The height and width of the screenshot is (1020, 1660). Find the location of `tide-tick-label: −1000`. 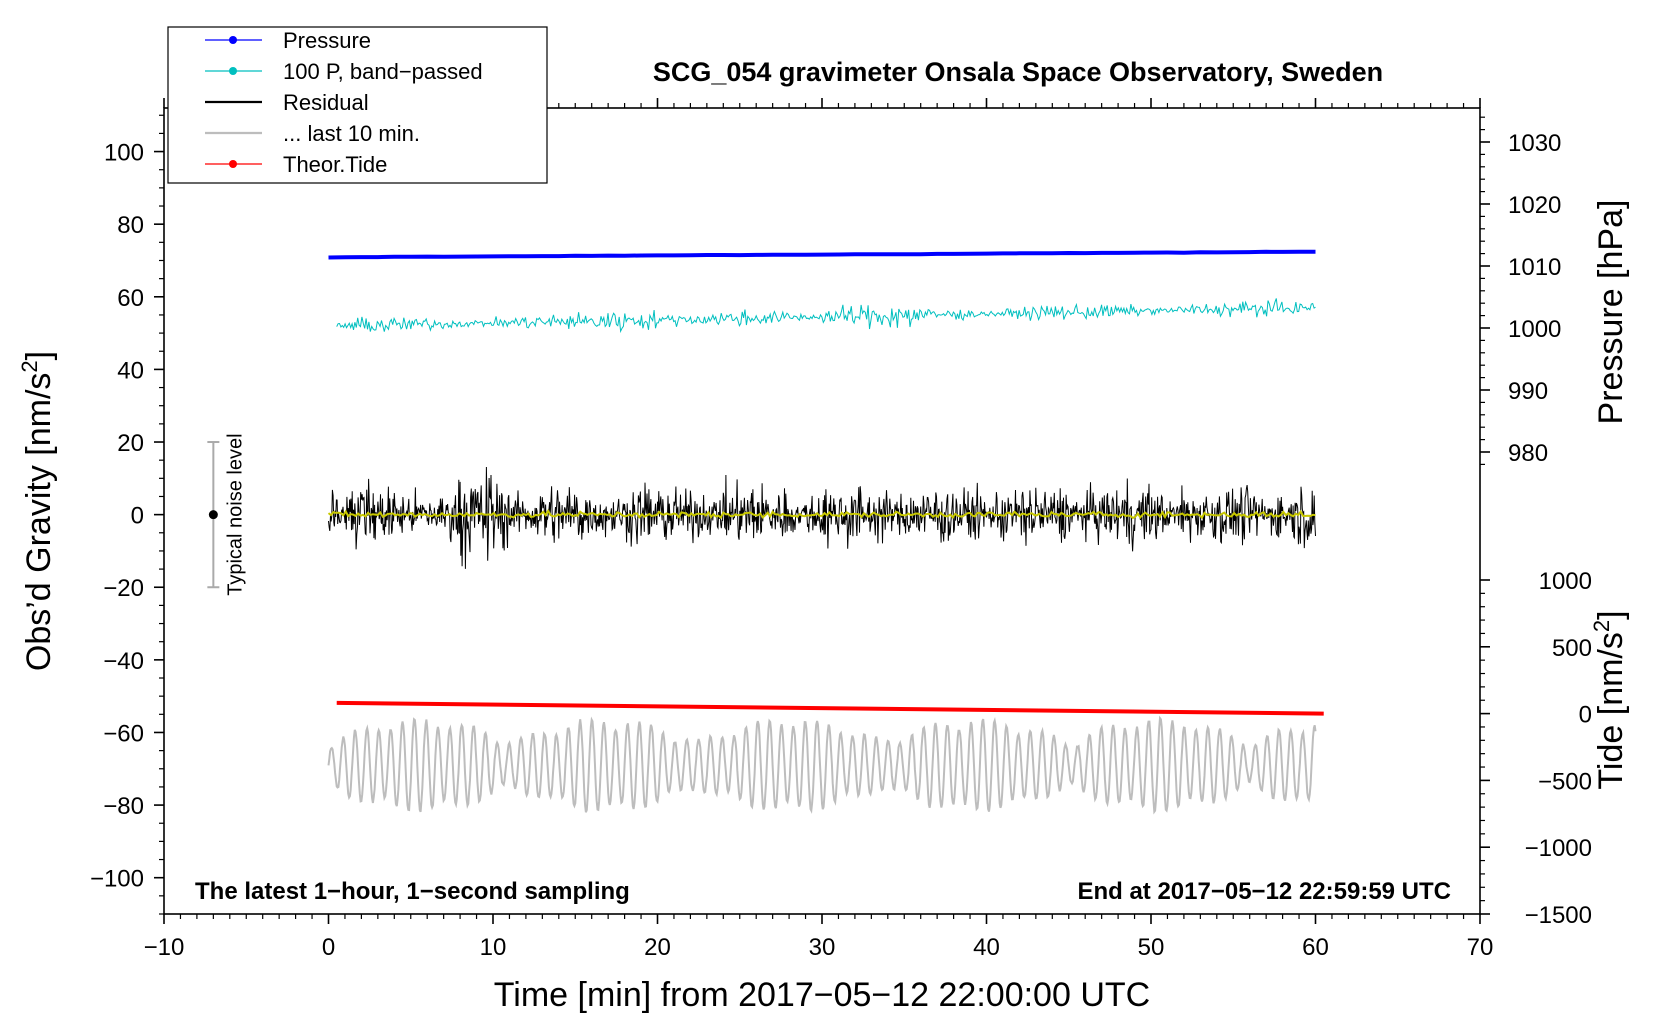

tide-tick-label: −1000 is located at coordinates (1558, 848).